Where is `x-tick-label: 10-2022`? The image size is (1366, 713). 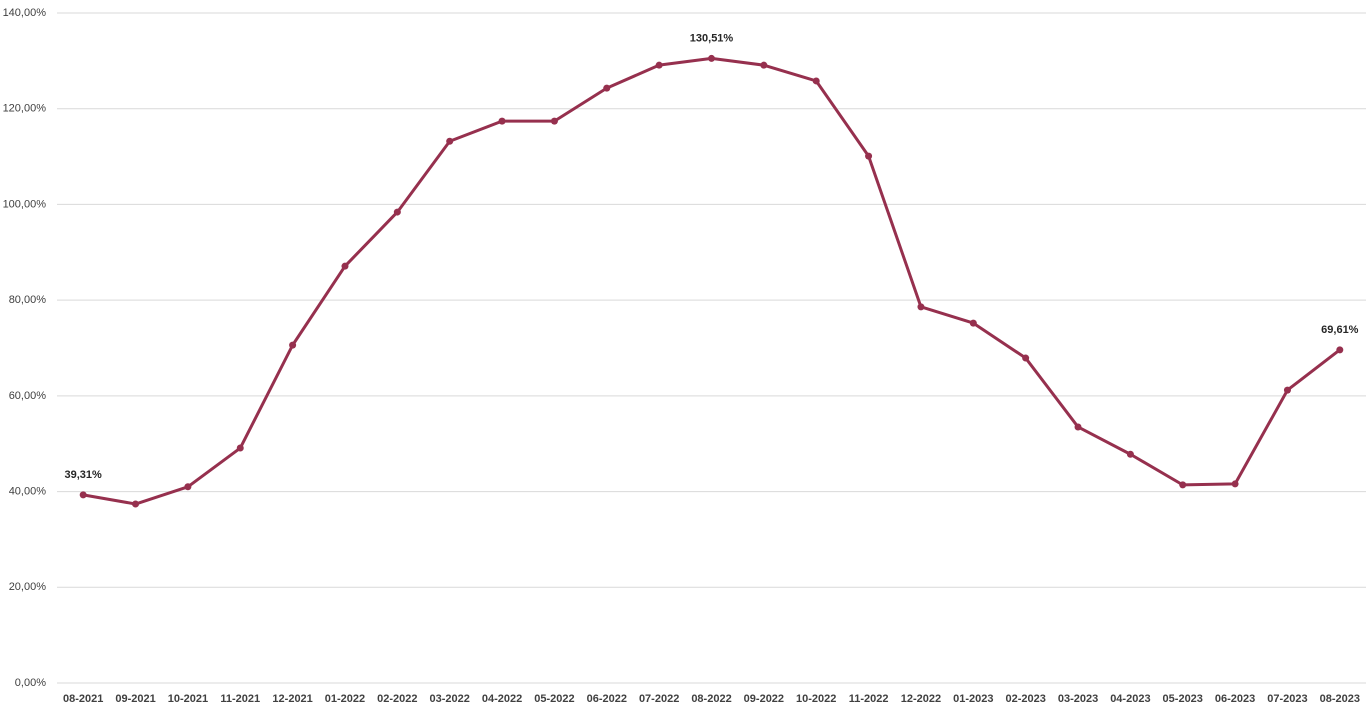 x-tick-label: 10-2022 is located at coordinates (816, 699).